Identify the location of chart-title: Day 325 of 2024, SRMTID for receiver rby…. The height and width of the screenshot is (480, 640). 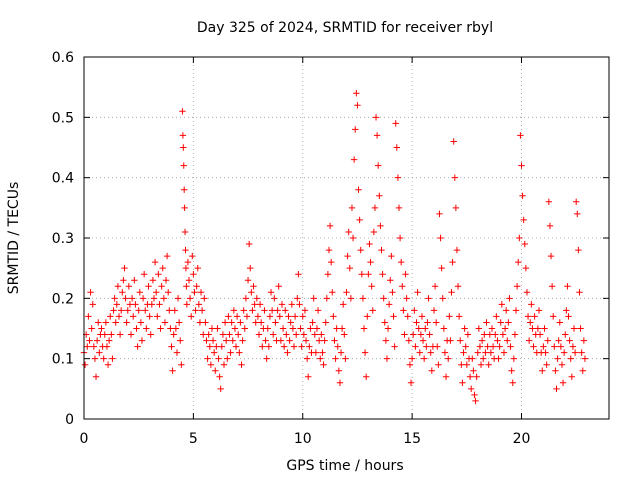
(345, 28).